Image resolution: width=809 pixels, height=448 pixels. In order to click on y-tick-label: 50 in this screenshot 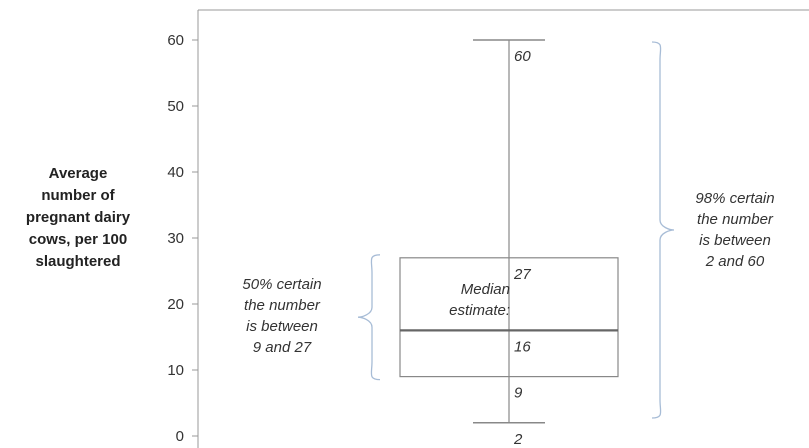, I will do `click(175, 106)`.